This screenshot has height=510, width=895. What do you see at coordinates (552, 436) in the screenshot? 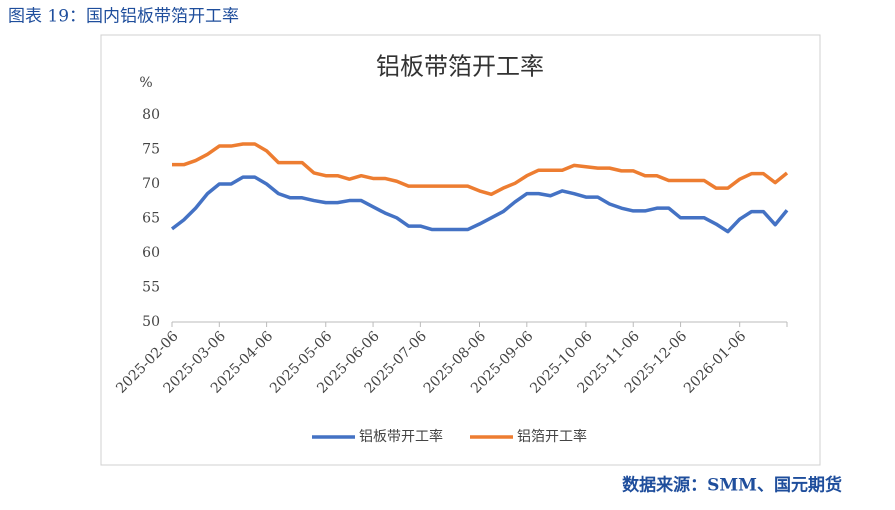
I see `legend-label: 铝箔开工率` at bounding box center [552, 436].